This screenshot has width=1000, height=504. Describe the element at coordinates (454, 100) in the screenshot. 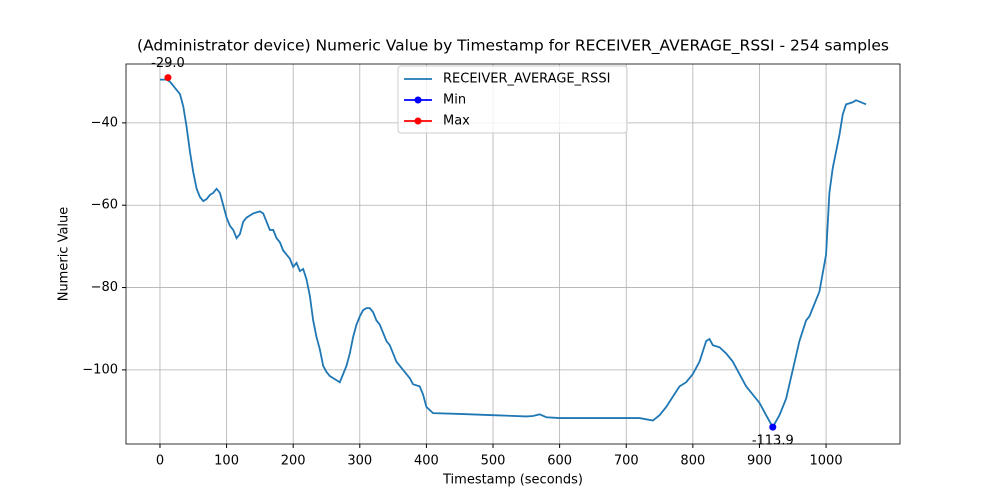

I see `legend-label: Min` at that location.